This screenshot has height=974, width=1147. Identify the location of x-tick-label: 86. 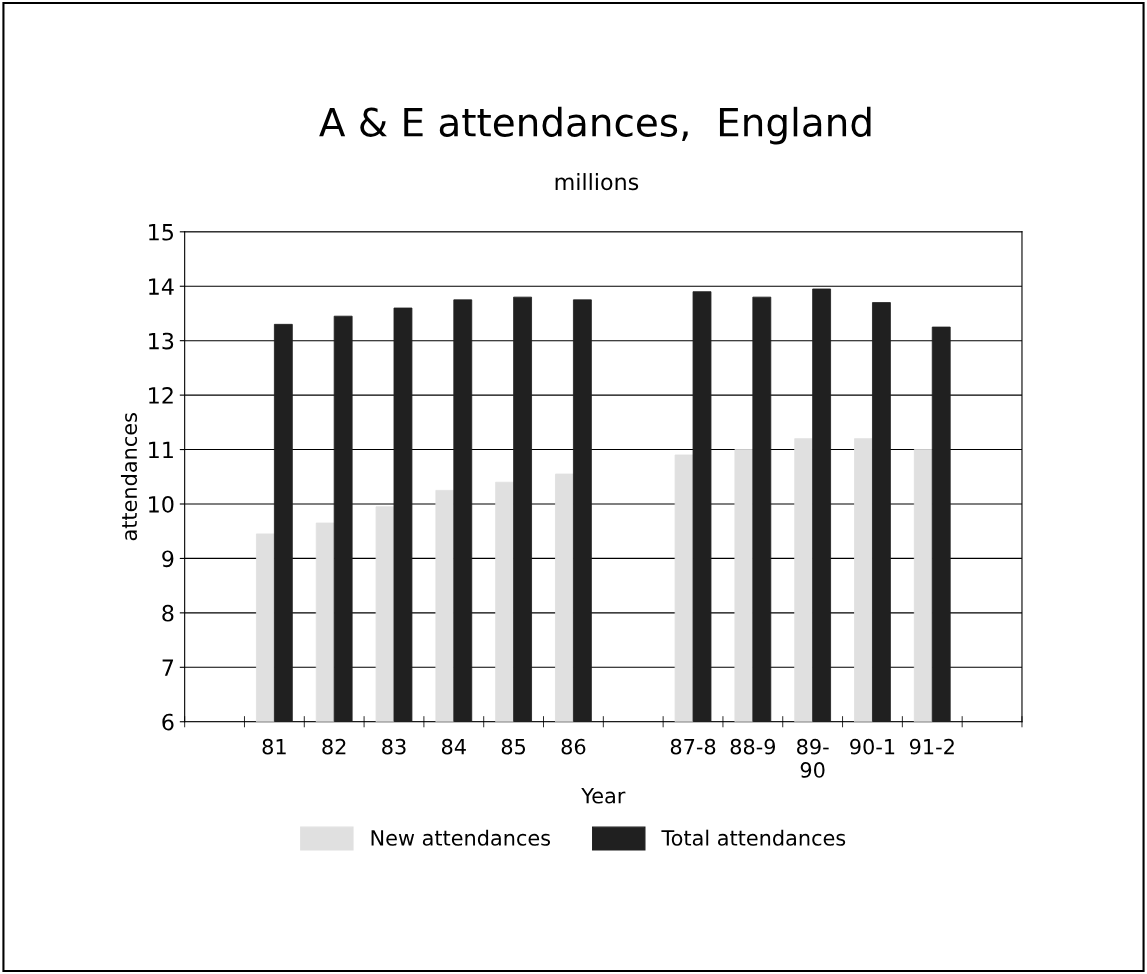
(573, 746).